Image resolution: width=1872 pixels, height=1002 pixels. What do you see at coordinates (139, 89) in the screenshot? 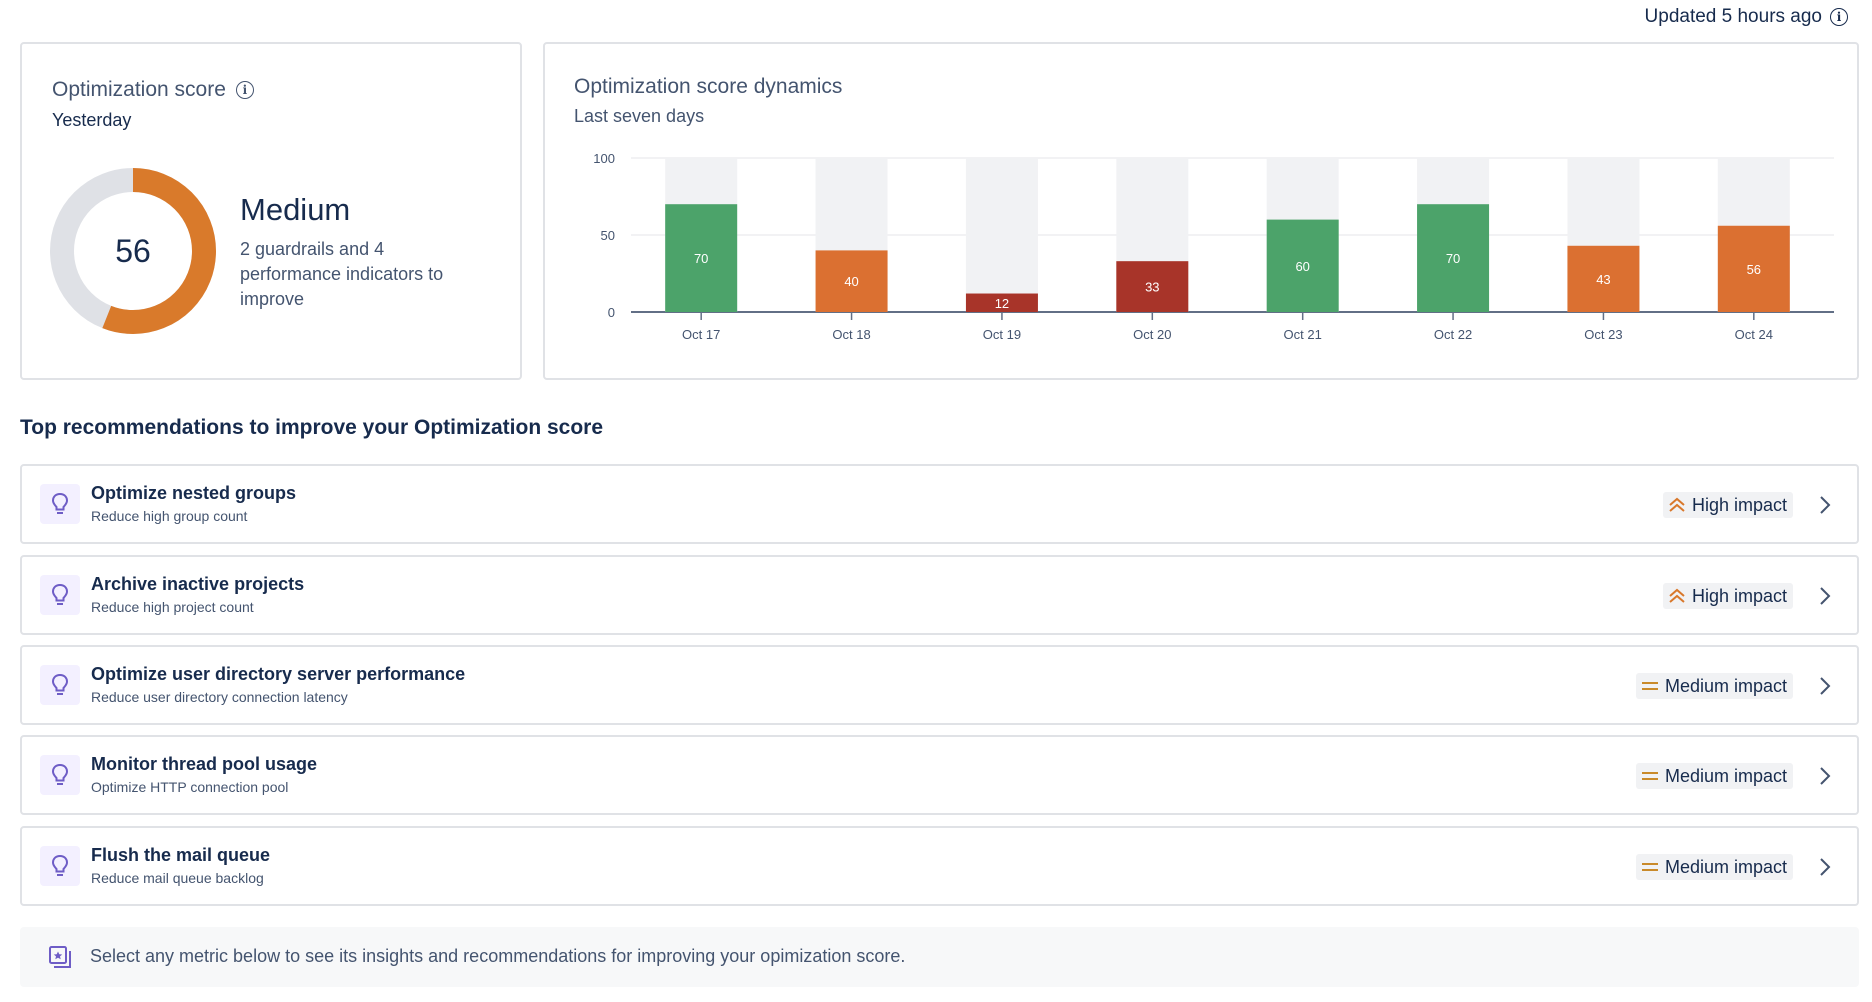
I see `score-card-title: Optimization score` at bounding box center [139, 89].